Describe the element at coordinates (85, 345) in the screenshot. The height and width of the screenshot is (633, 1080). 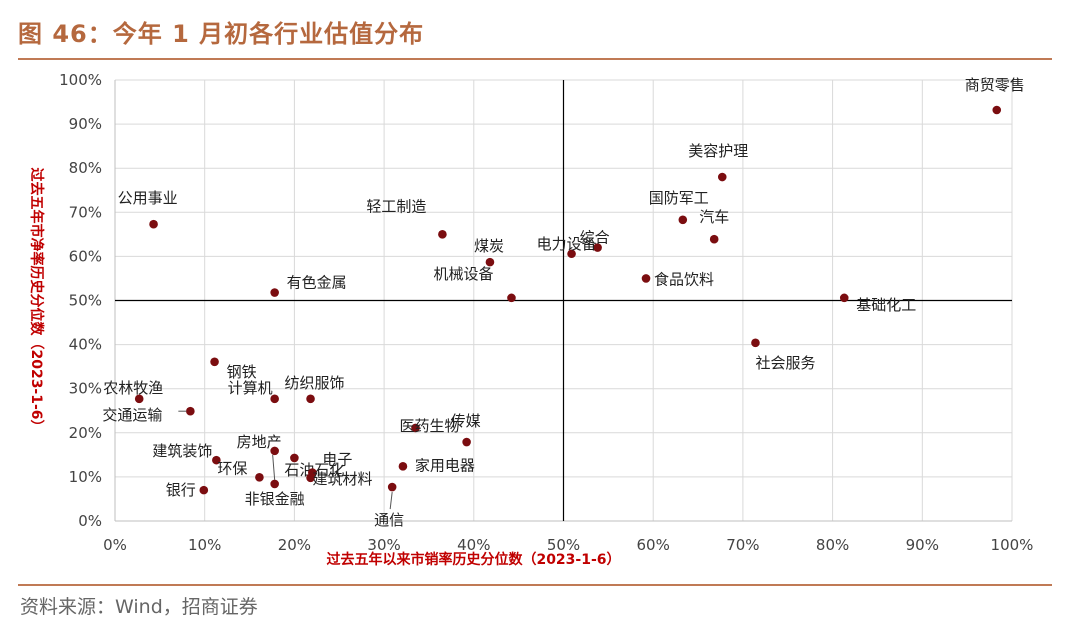
I see `y-tick-label: 40%` at that location.